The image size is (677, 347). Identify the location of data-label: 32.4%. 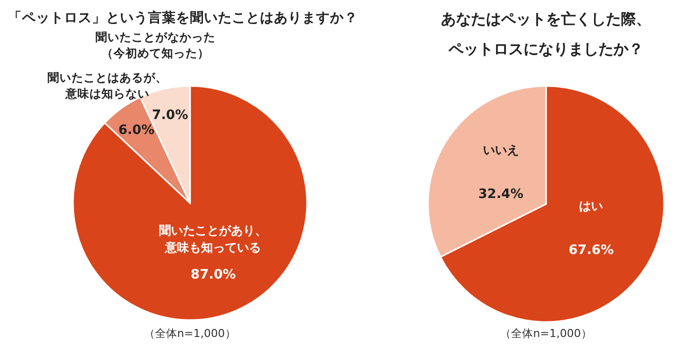
(501, 194).